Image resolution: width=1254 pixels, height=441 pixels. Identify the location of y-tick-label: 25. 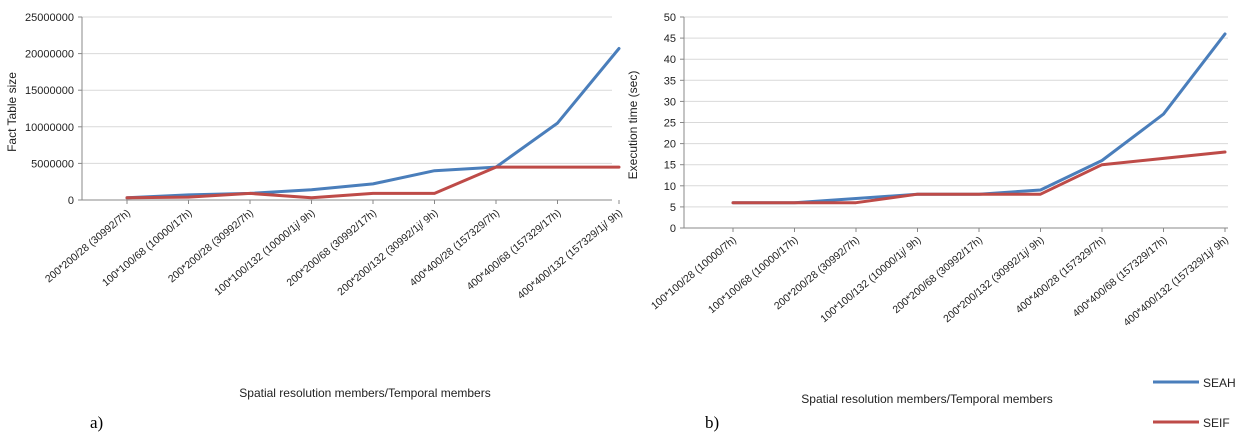
(670, 124).